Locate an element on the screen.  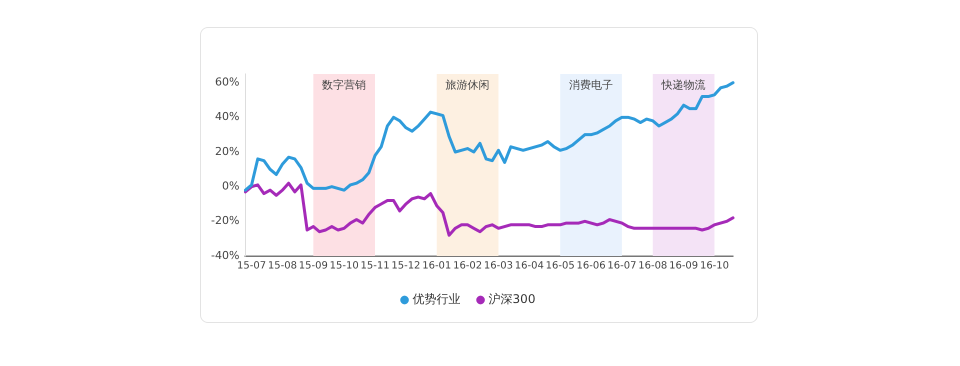
y-tick-label: 0% is located at coordinates (231, 186).